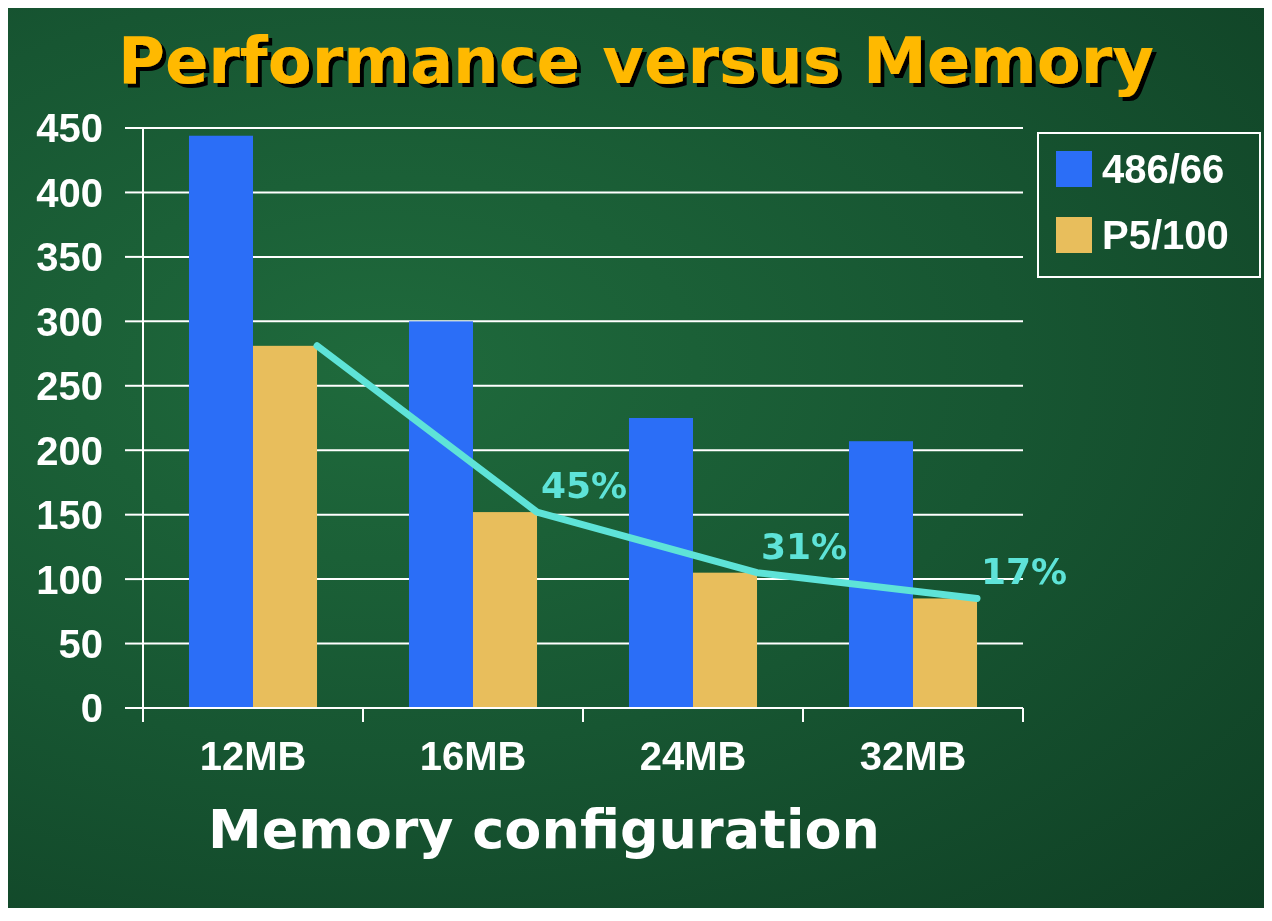 This screenshot has height=921, width=1272. Describe the element at coordinates (91, 708) in the screenshot. I see `y-tick-label: 0` at that location.